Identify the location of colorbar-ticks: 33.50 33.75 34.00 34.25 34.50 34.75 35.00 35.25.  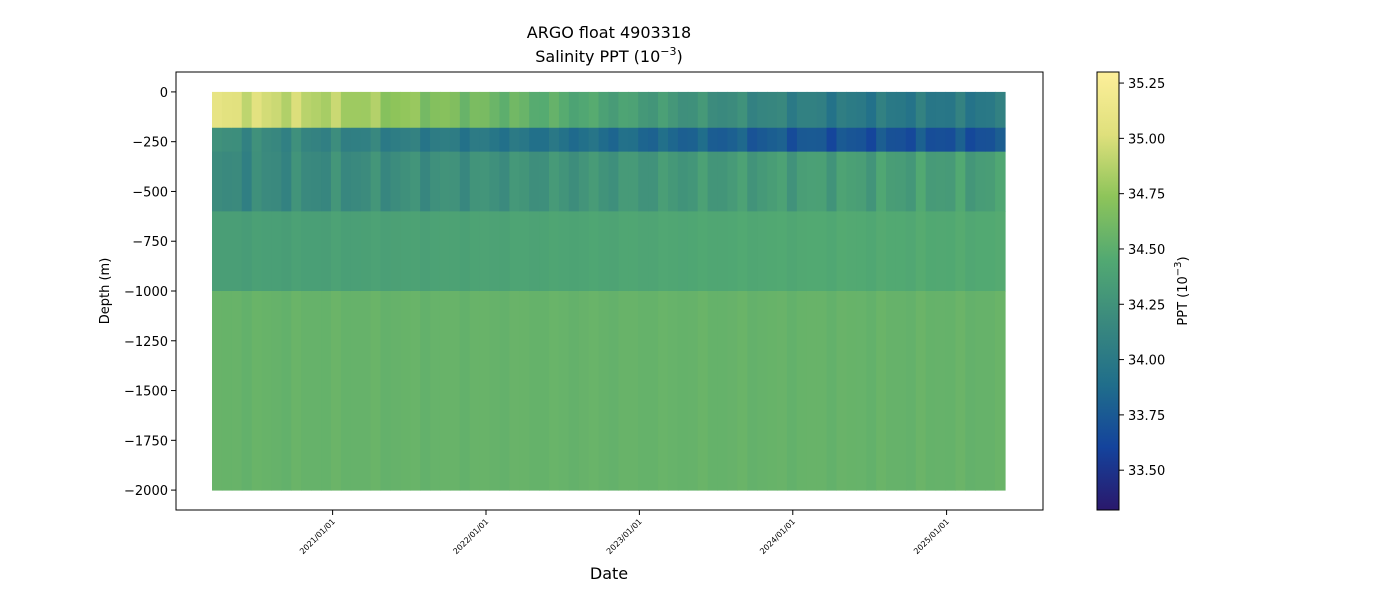
(1142, 278).